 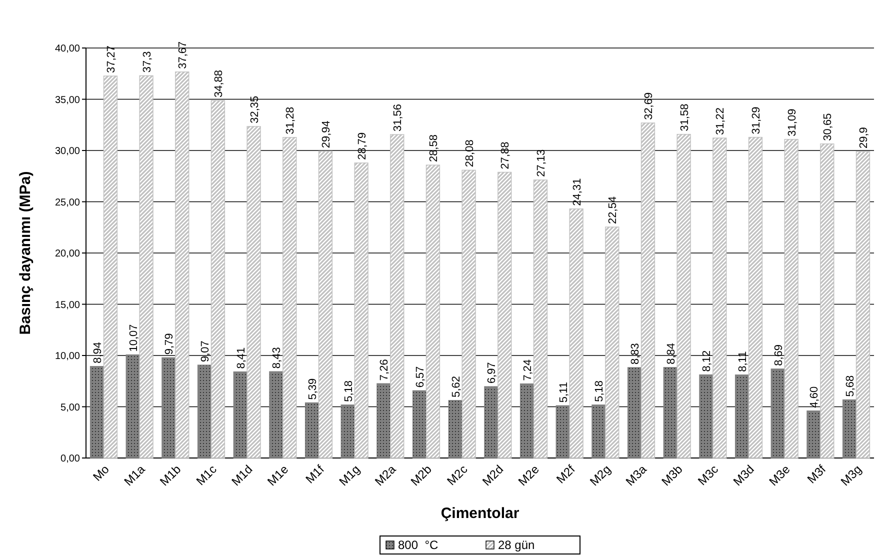 I want to click on data-label: 34,88, so click(x=218, y=84).